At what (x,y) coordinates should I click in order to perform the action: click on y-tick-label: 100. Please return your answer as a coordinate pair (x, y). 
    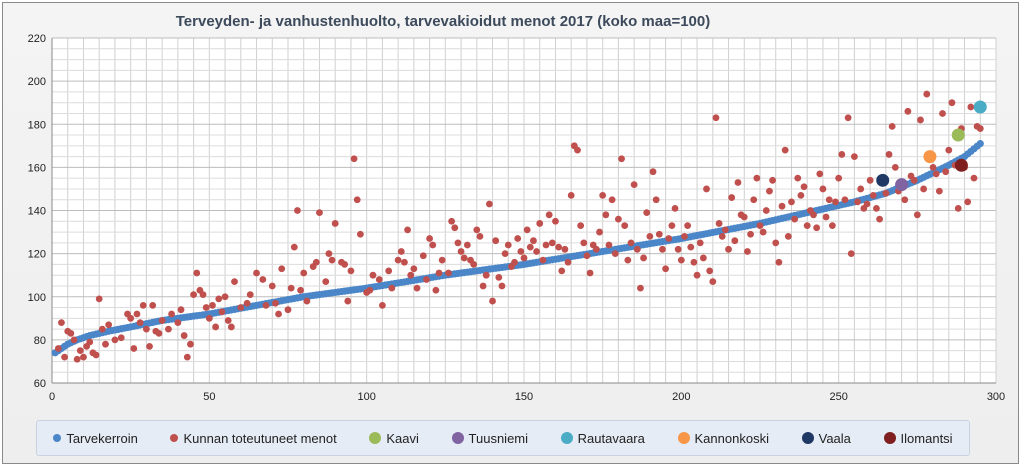
    Looking at the image, I should click on (37, 298).